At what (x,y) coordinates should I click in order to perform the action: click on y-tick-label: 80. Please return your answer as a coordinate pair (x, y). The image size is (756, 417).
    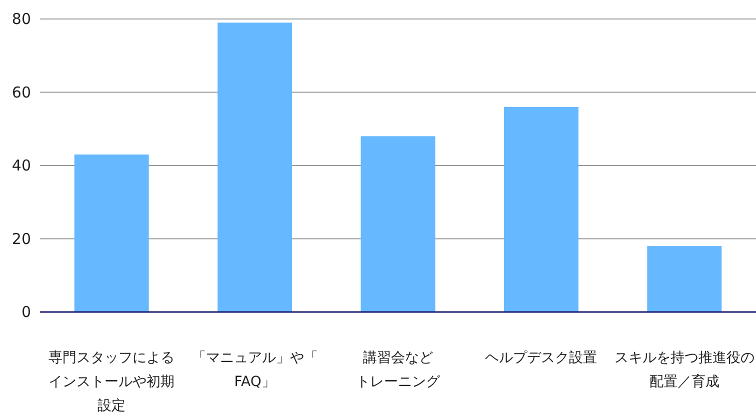
    Looking at the image, I should click on (21, 19).